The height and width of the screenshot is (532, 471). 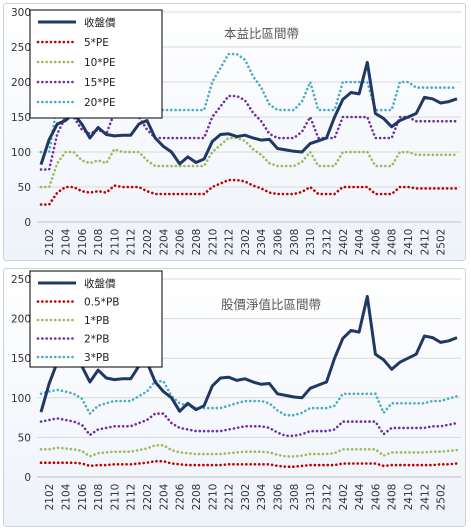 What do you see at coordinates (96, 358) in the screenshot?
I see `legend-label: 3*PB` at bounding box center [96, 358].